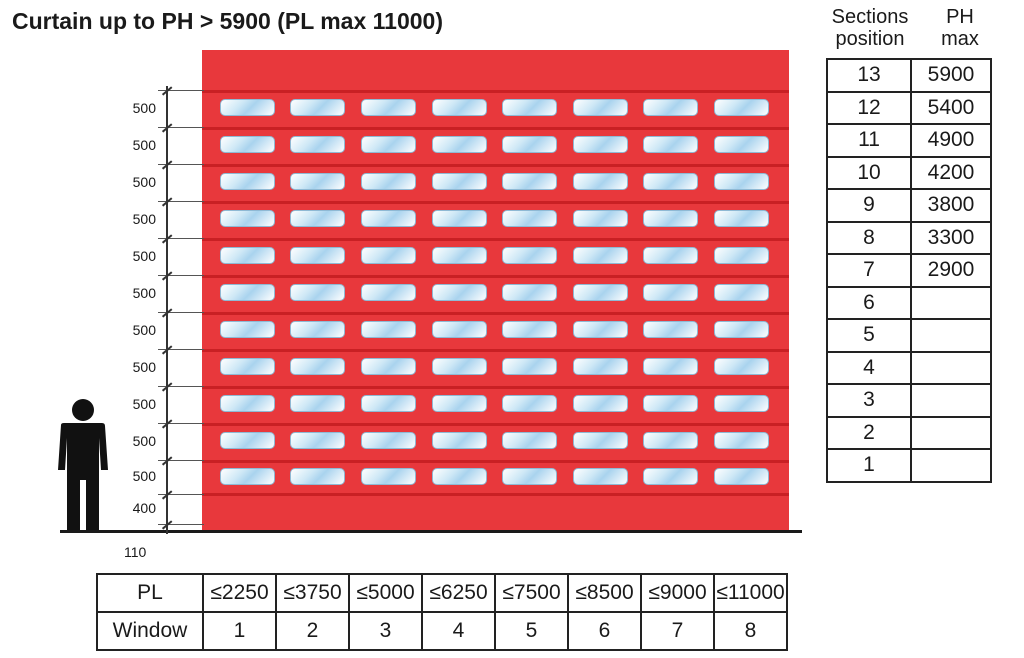 This screenshot has height=658, width=1024. What do you see at coordinates (431, 531) in the screenshot?
I see `ground-line` at bounding box center [431, 531].